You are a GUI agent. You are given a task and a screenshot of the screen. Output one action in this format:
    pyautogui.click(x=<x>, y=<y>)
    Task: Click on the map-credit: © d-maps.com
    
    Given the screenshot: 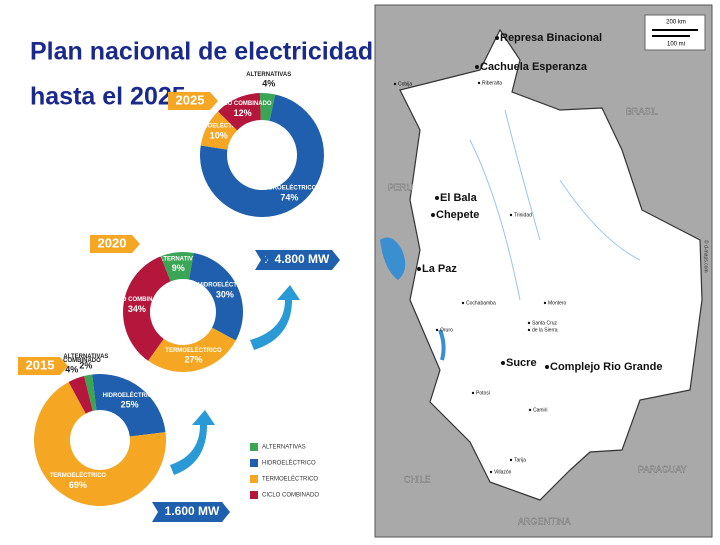 What is the action you would take?
    pyautogui.click(x=706, y=256)
    